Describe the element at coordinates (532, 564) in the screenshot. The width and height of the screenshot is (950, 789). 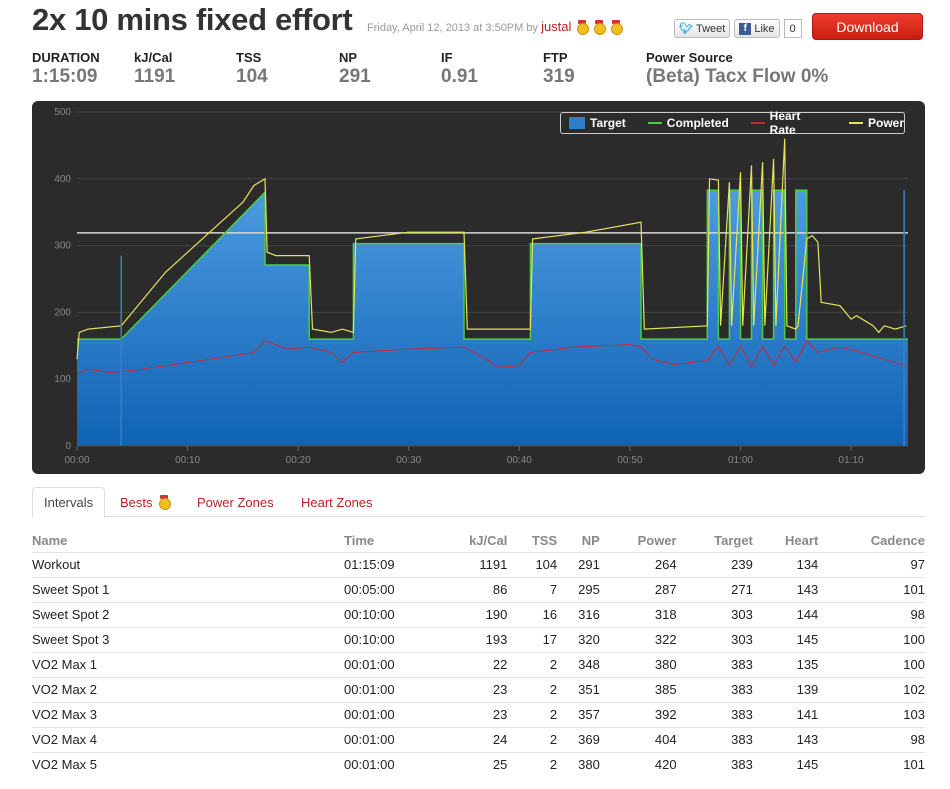
I see `table-cell: 104` at that location.